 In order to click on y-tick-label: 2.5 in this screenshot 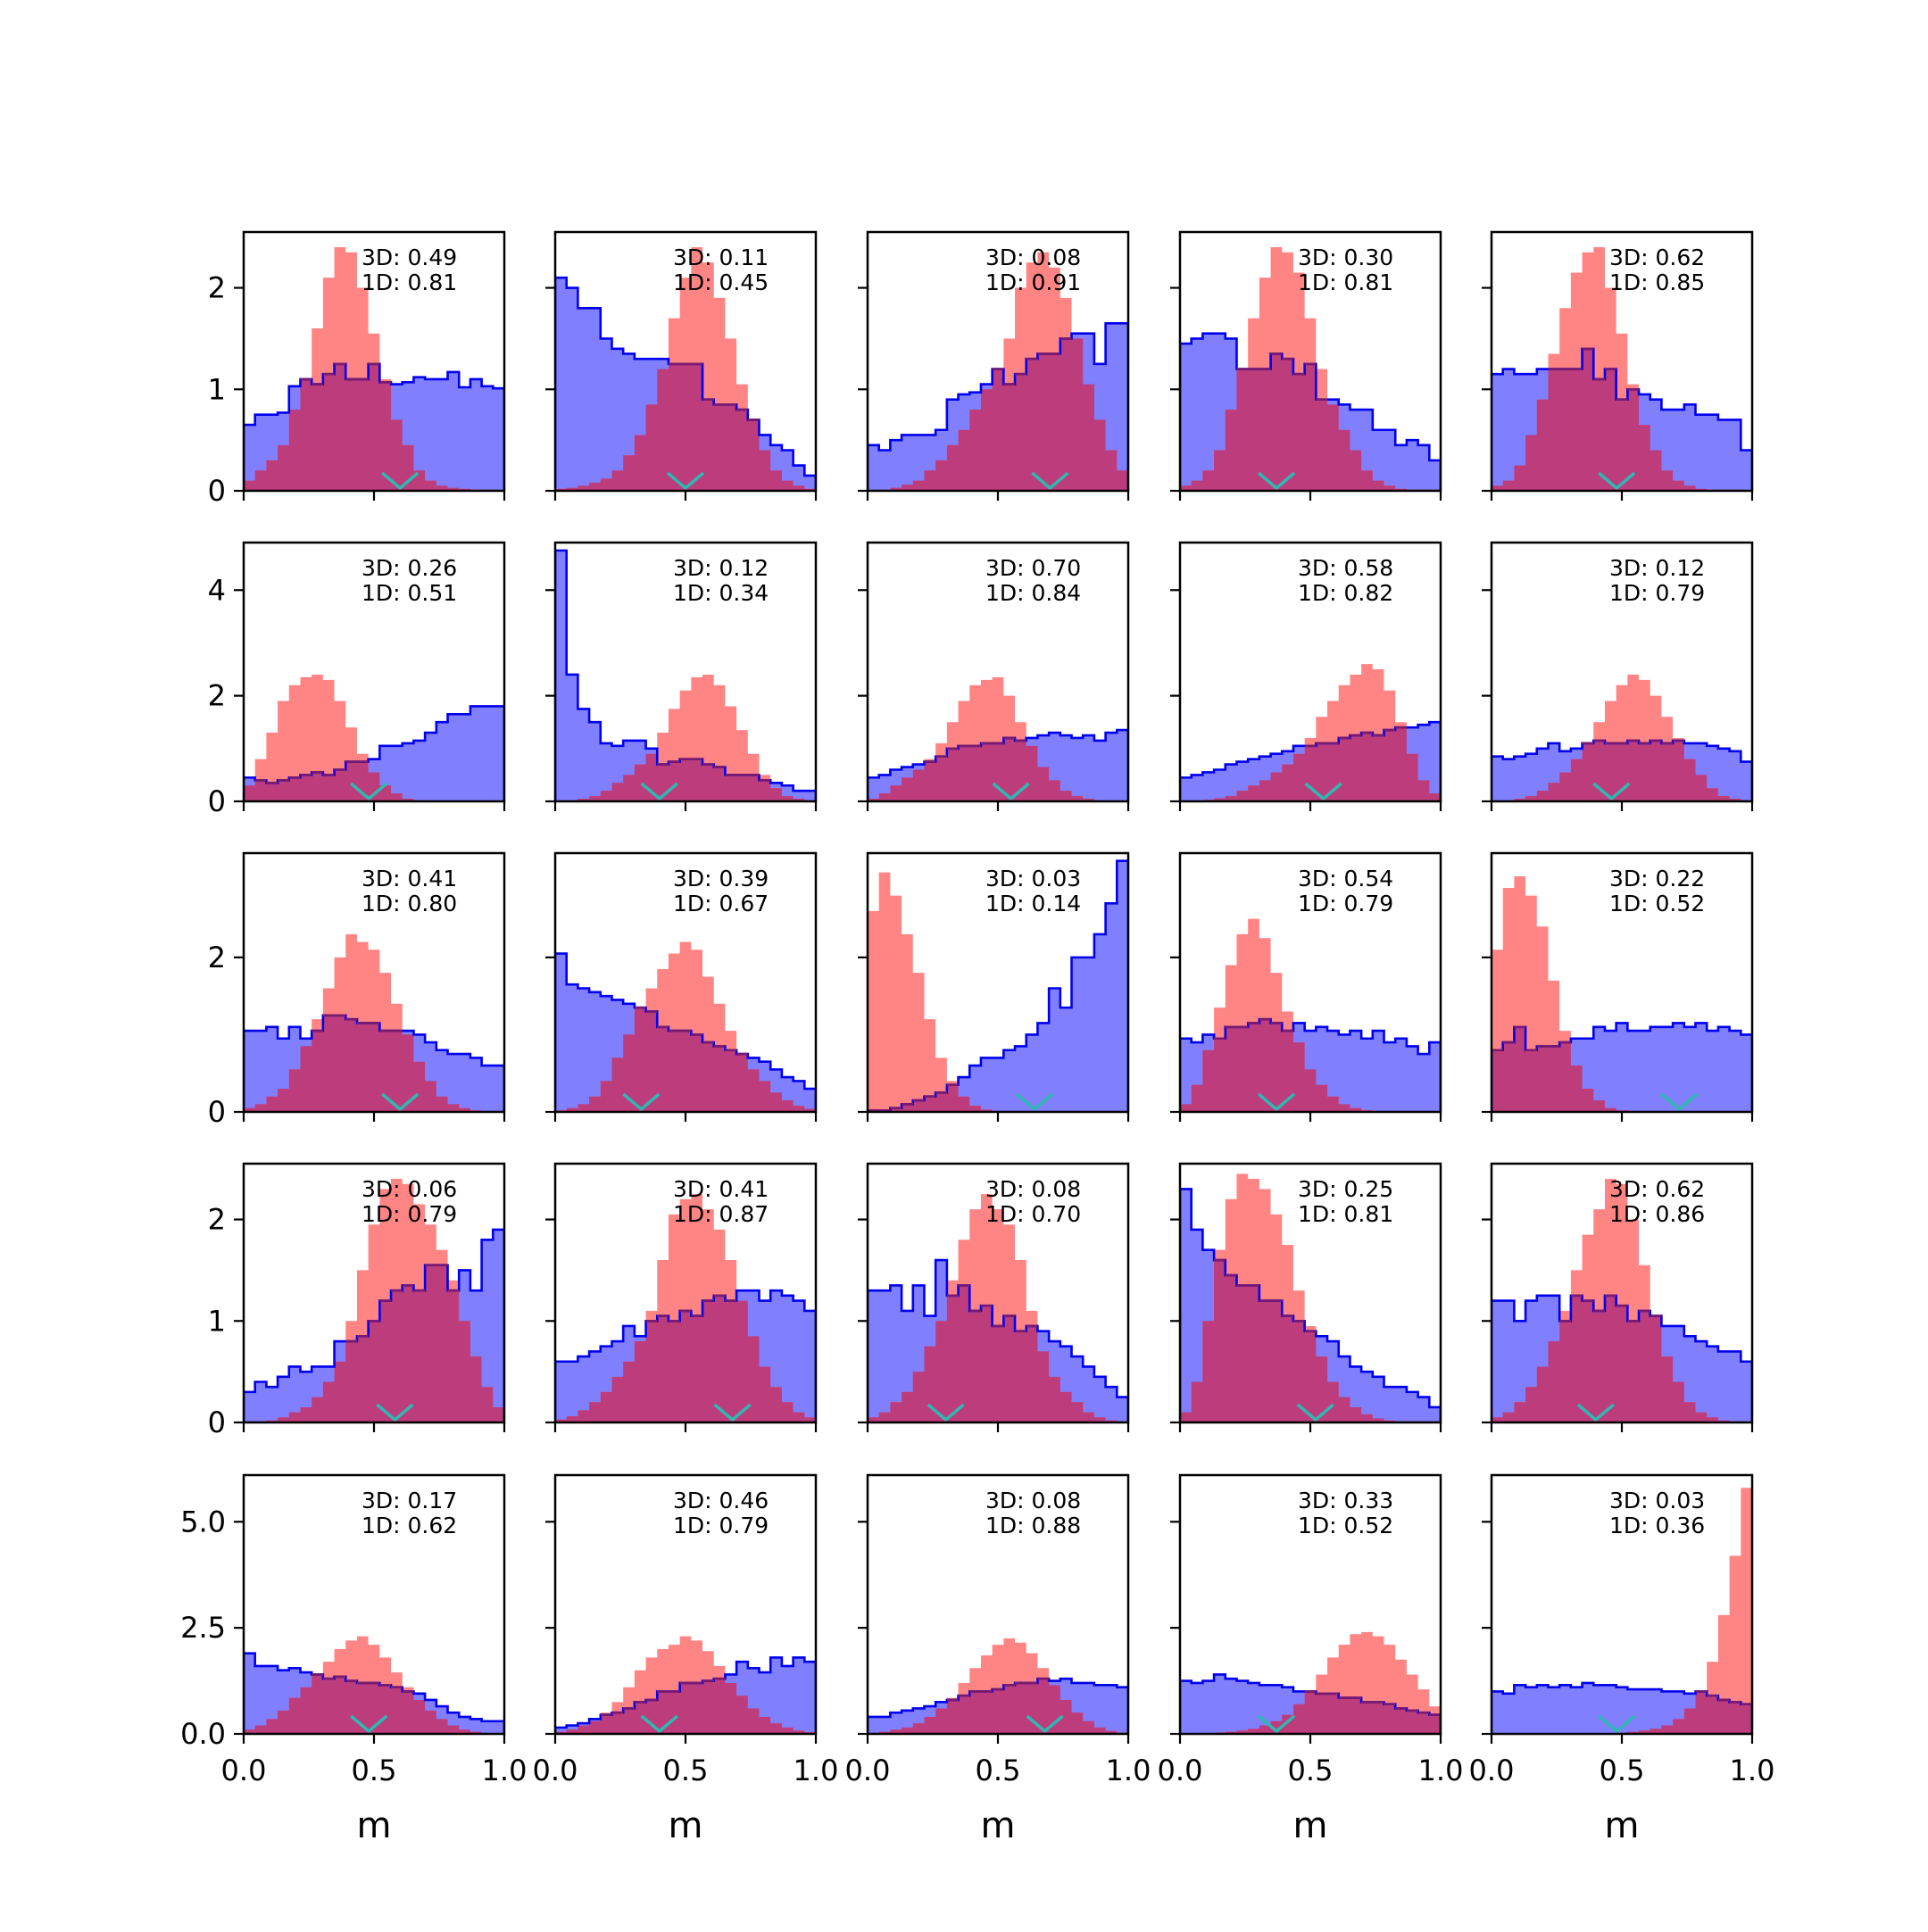, I will do `click(203, 1628)`.